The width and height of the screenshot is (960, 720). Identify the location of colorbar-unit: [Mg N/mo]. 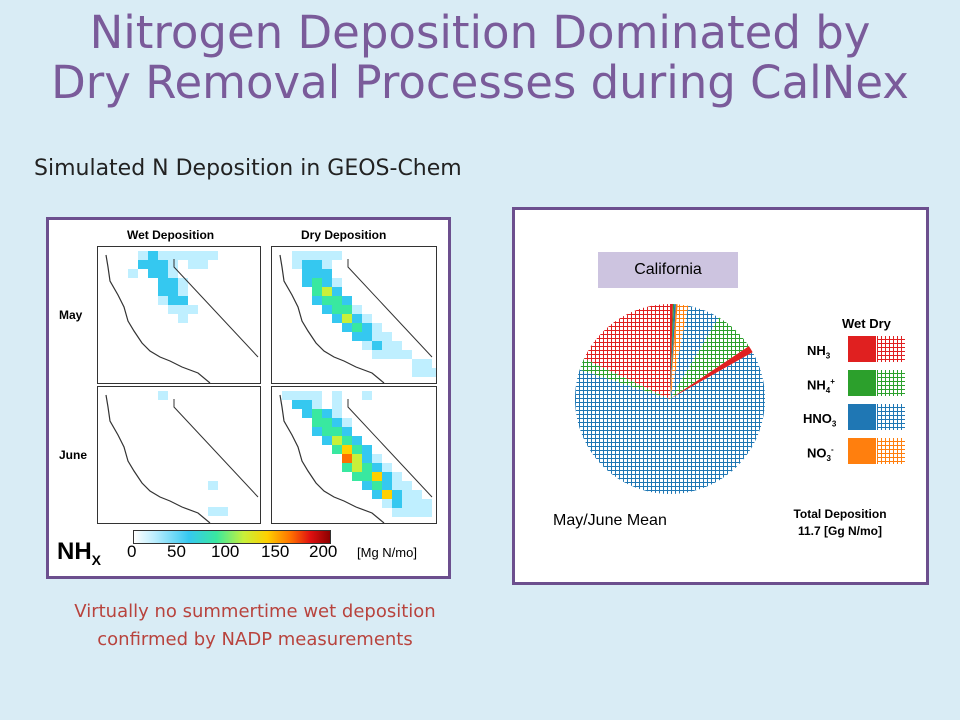
(387, 552).